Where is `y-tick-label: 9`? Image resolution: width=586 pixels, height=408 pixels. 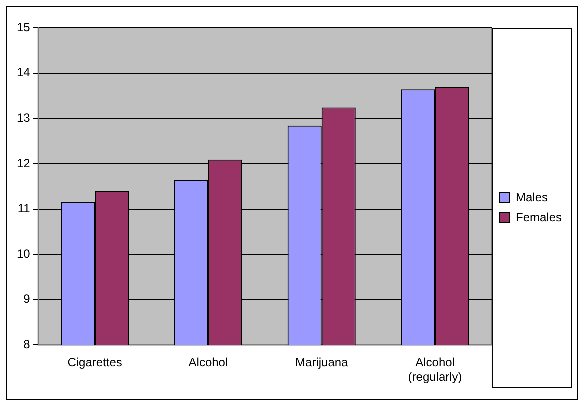 y-tick-label: 9 is located at coordinates (27, 299).